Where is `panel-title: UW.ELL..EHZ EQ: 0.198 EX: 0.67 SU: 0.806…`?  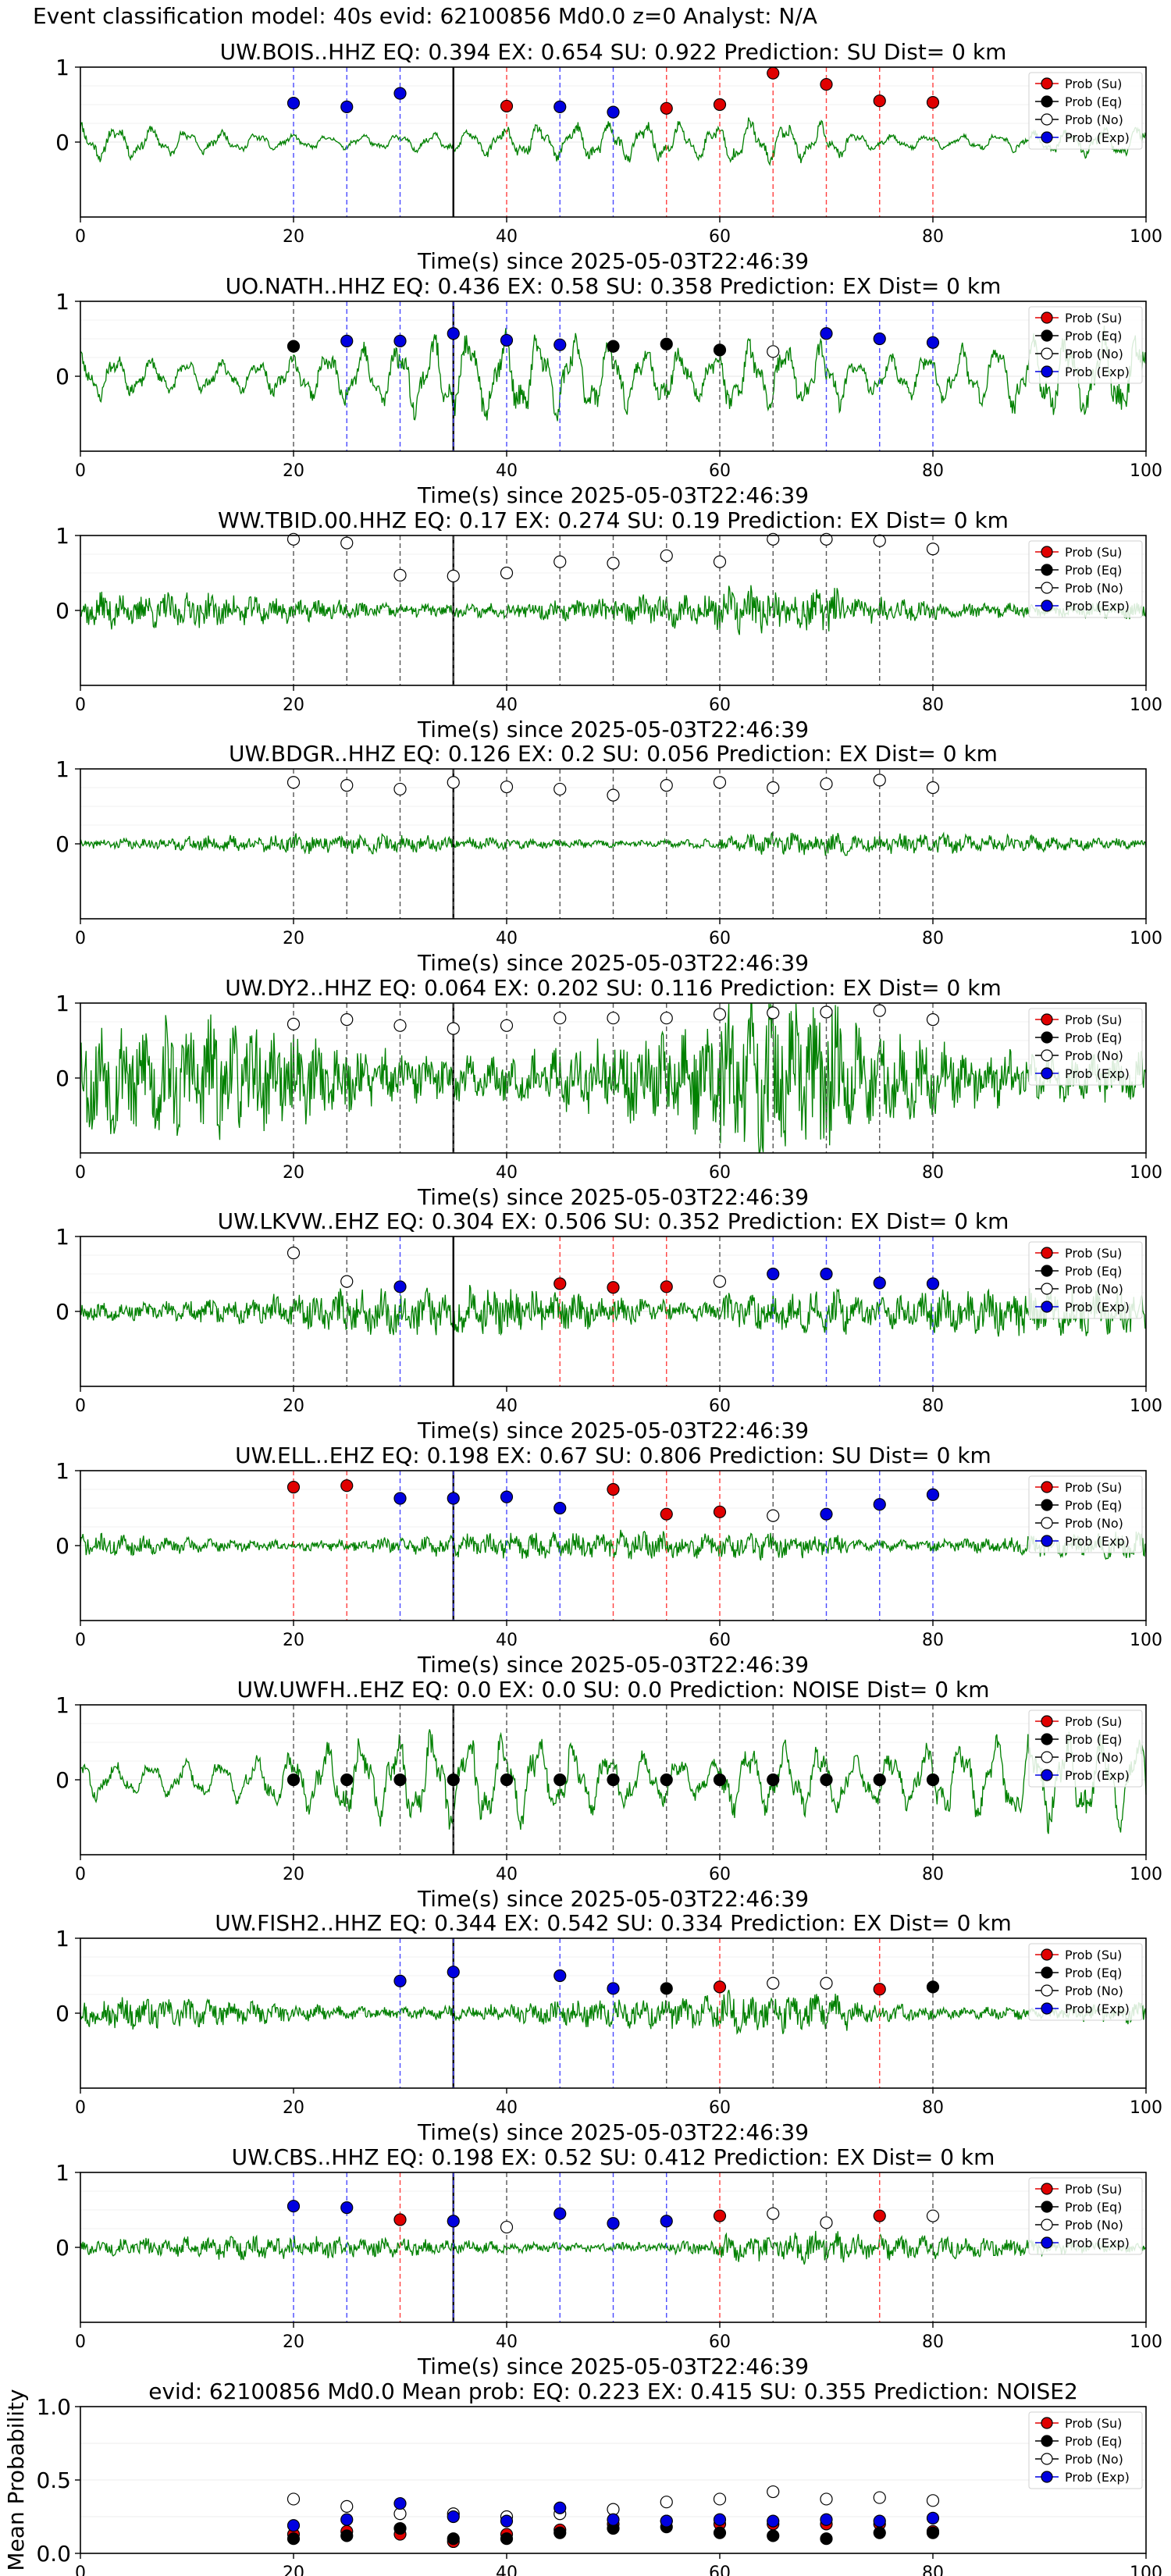 panel-title: UW.ELL..EHZ EQ: 0.198 EX: 0.67 SU: 0.806… is located at coordinates (613, 1455).